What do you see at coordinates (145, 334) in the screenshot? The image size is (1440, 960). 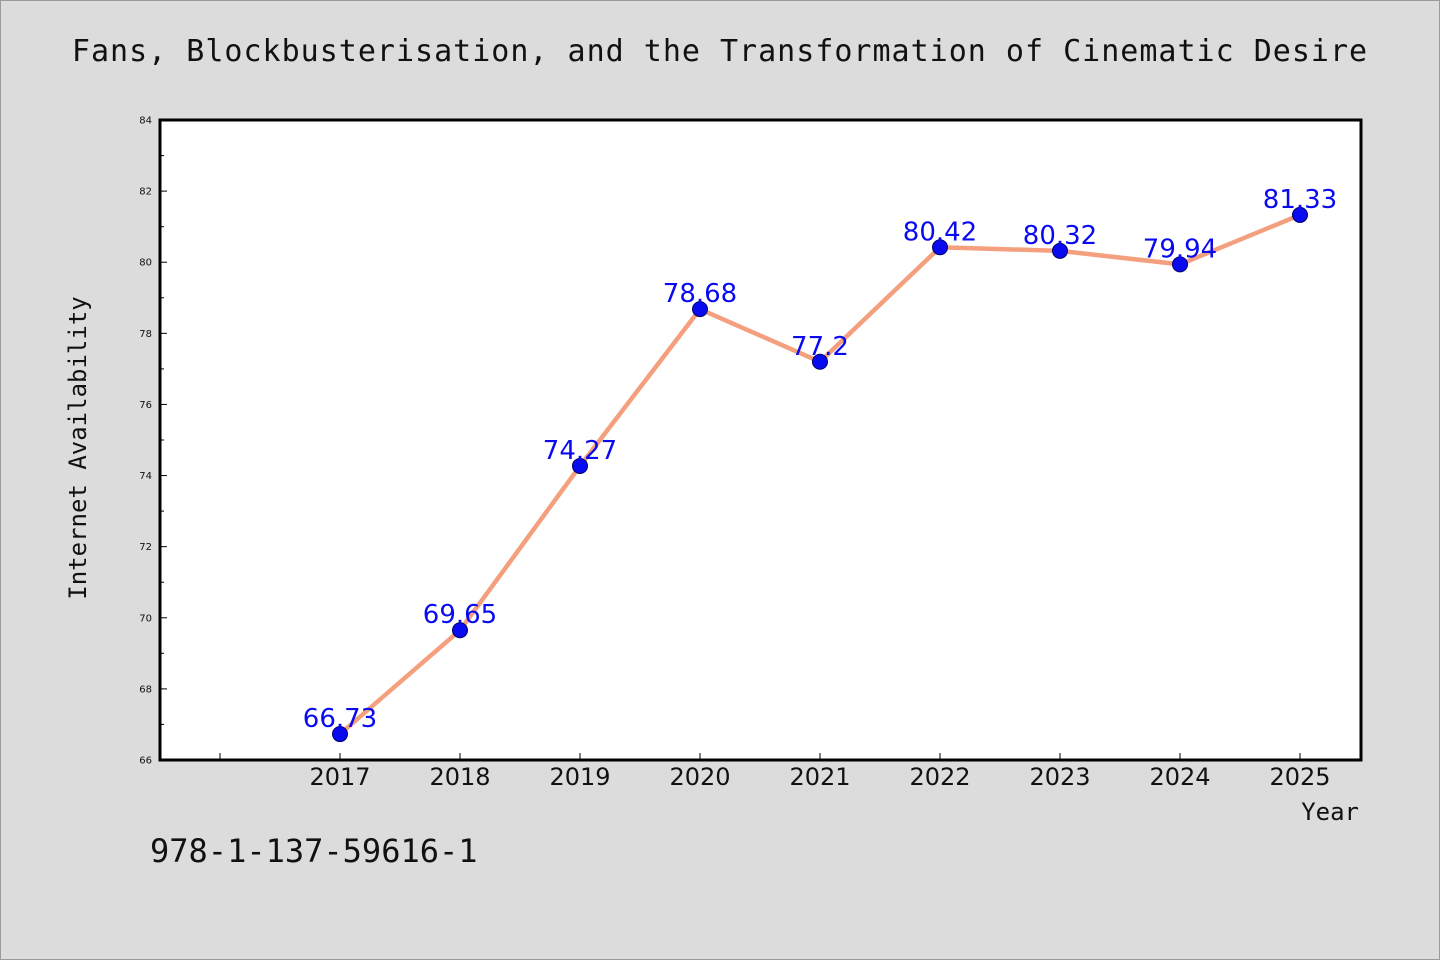 I see `y-tick-label: 78` at bounding box center [145, 334].